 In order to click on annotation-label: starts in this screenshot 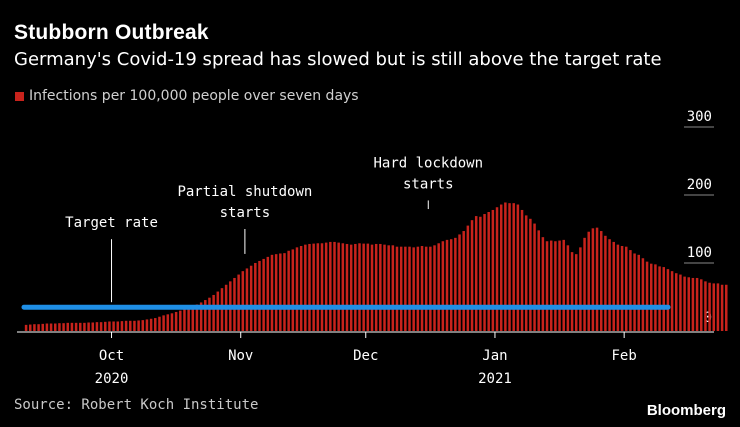, I will do `click(245, 213)`.